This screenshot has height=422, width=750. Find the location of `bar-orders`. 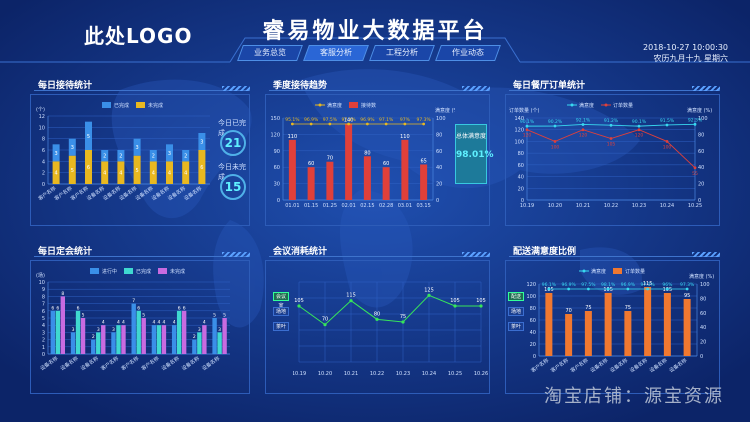

bar-orders is located at coordinates (687, 327).